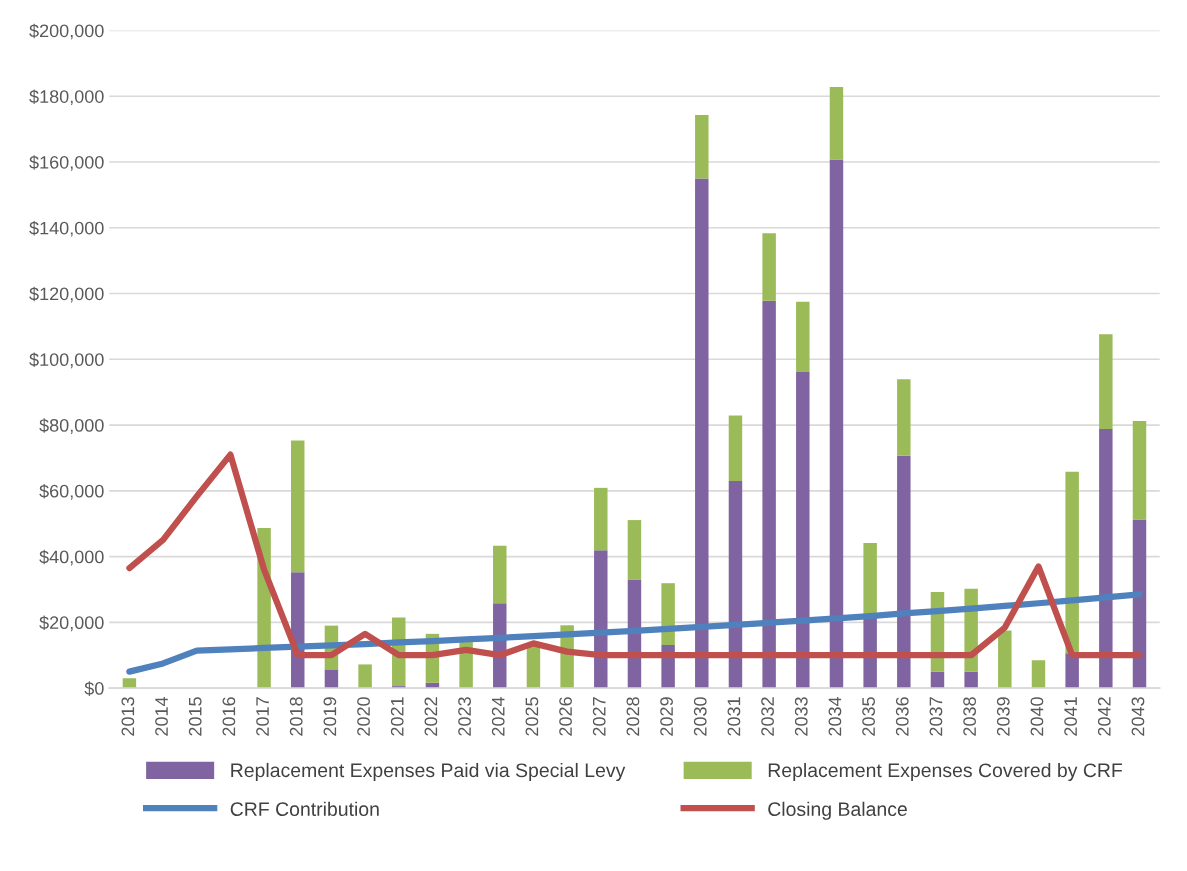  I want to click on x-tick-label: 2032, so click(767, 716).